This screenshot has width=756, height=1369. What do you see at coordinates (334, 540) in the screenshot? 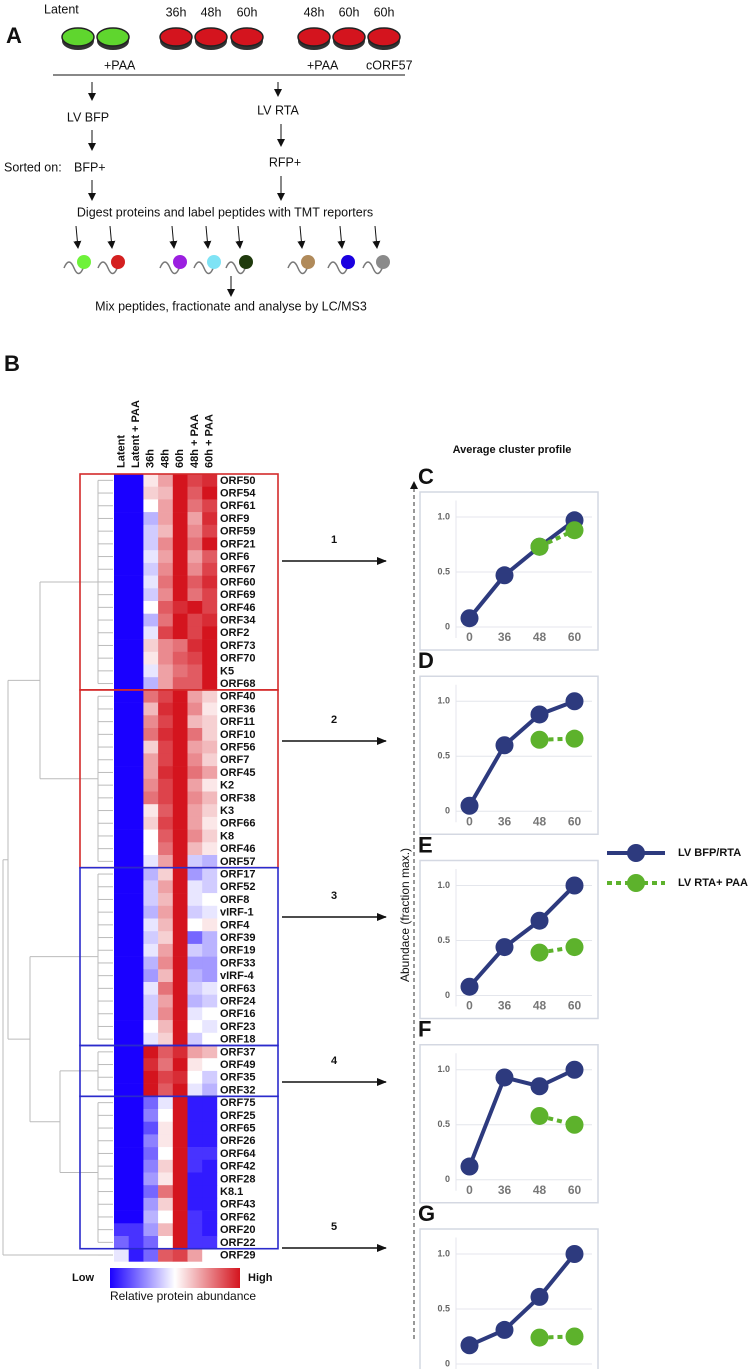
I see `cluster-number: 1` at bounding box center [334, 540].